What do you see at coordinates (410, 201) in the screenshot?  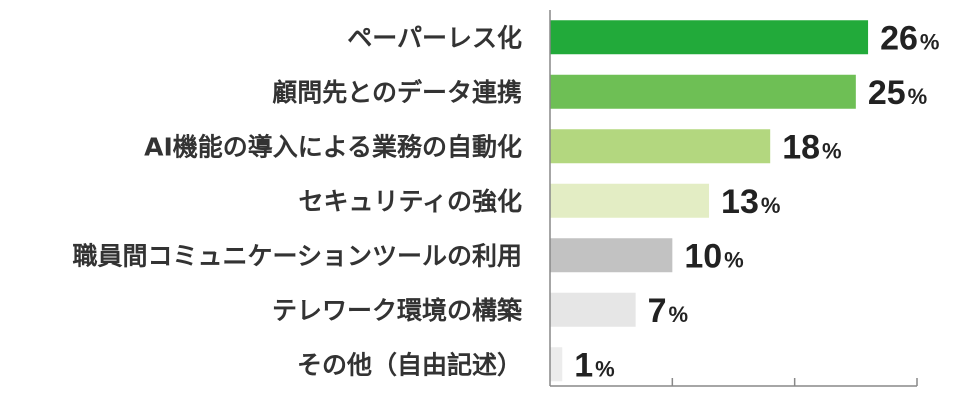 I see `category-label: セキュリティの強化` at bounding box center [410, 201].